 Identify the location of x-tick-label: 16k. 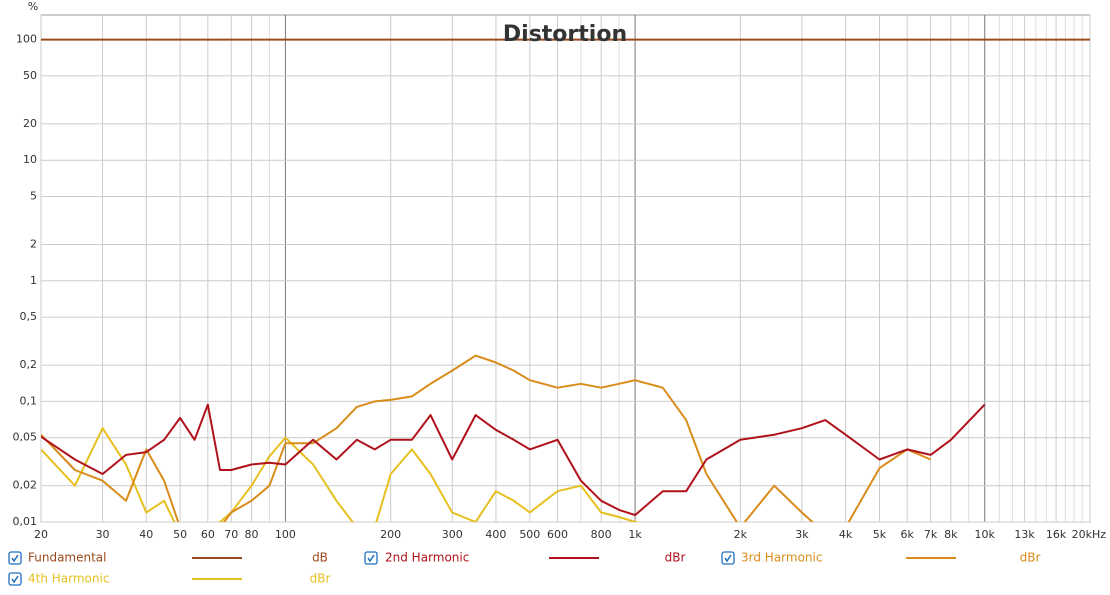
(1056, 534).